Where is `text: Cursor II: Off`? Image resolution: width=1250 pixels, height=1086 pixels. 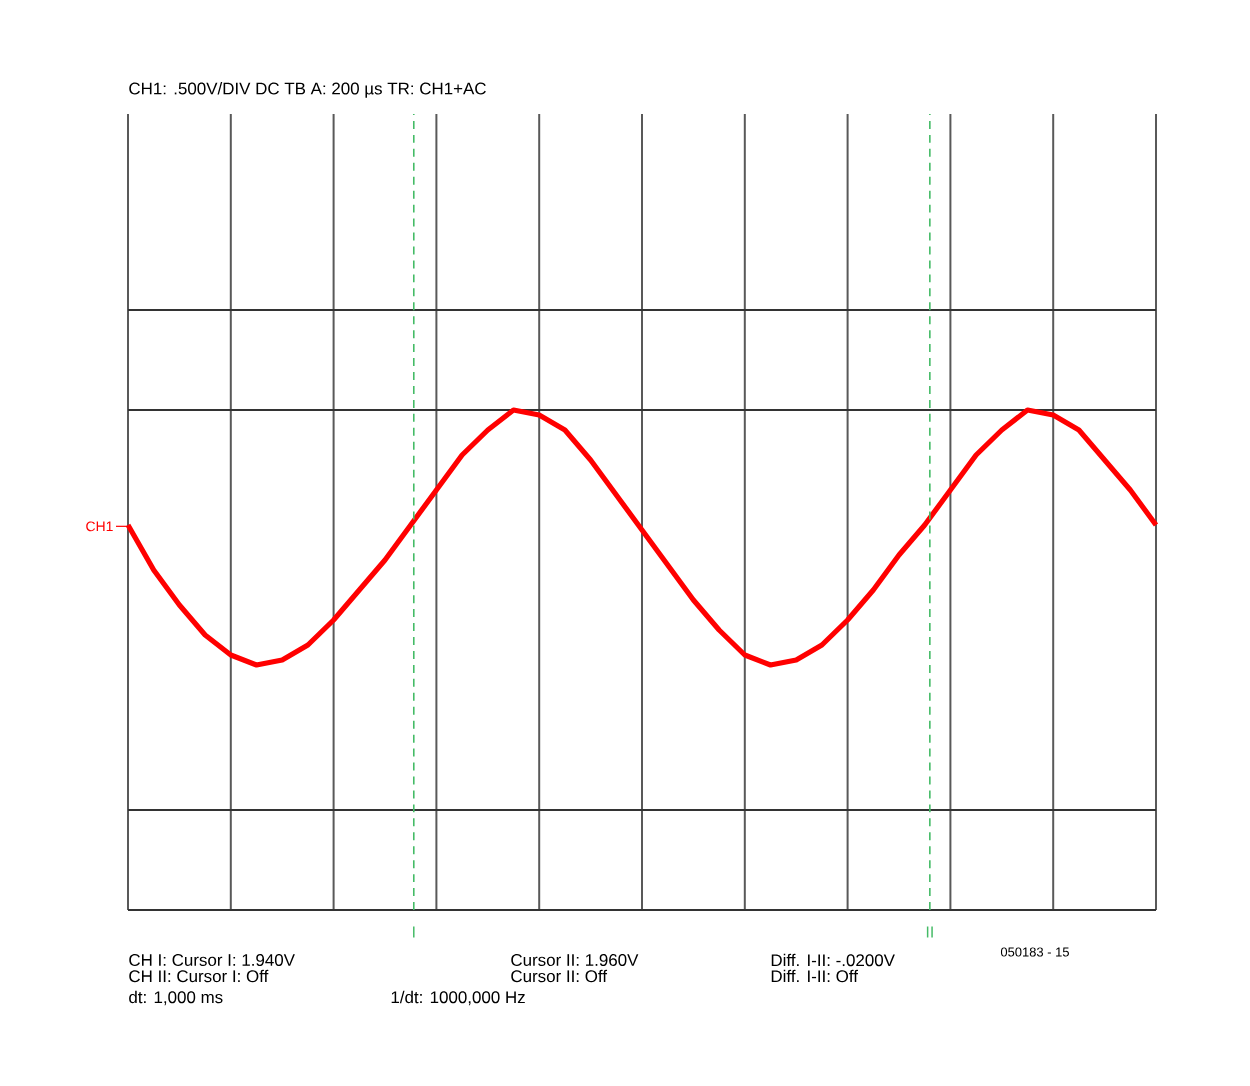 text: Cursor II: Off is located at coordinates (559, 976).